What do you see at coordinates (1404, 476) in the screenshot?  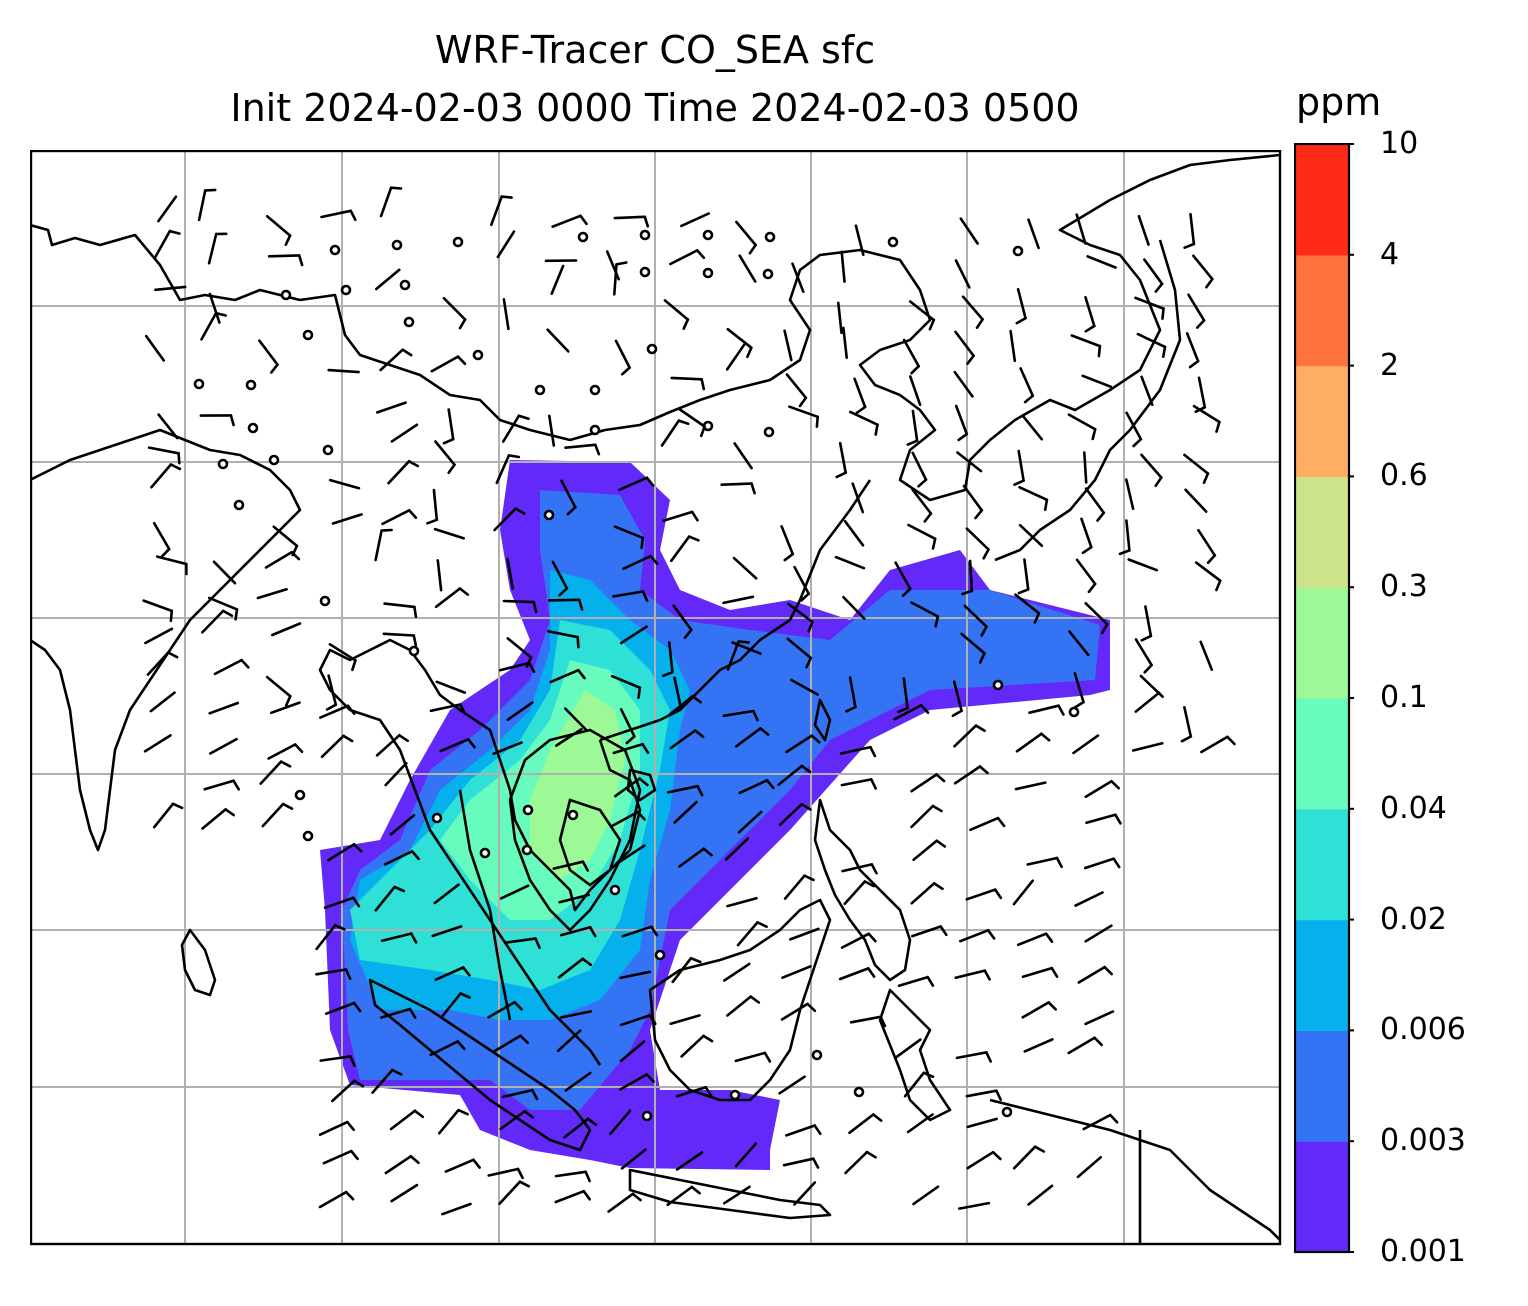 I see `colorbar-tick-label: 0.6` at bounding box center [1404, 476].